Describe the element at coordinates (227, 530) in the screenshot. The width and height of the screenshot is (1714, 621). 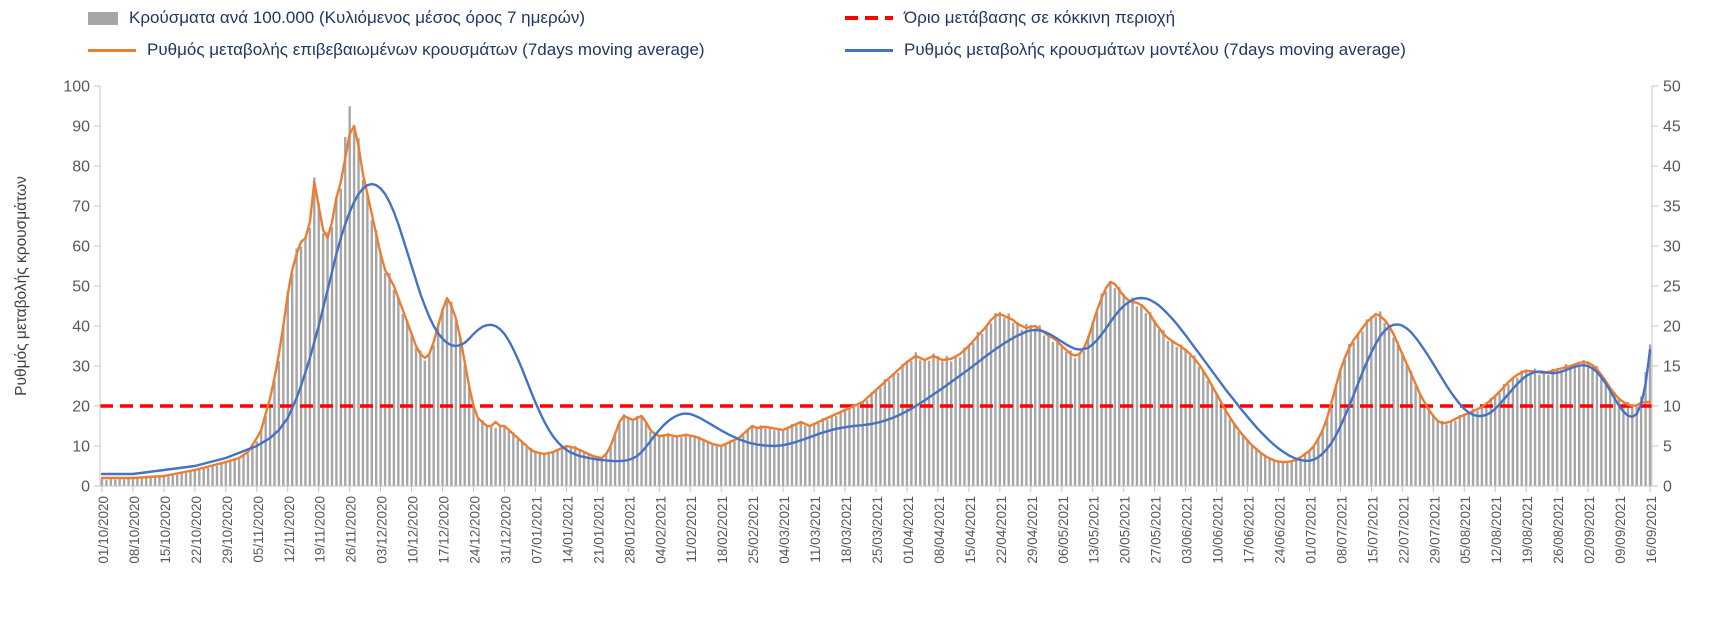
I see `x-axis-tick-label: 29/10/2020` at that location.